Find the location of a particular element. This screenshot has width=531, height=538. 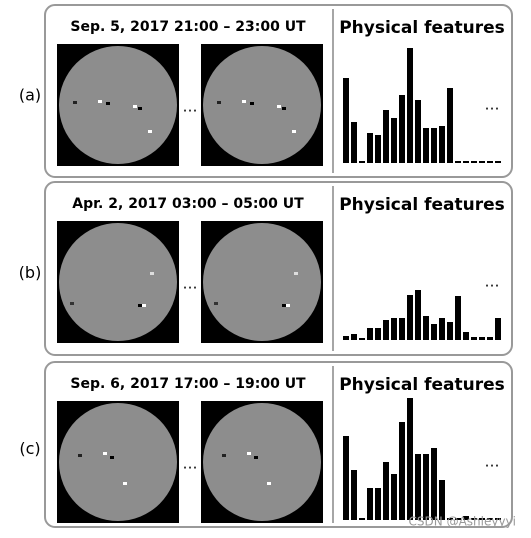

watermark: CSDN @Ashleyyyi is located at coordinates (462, 522).